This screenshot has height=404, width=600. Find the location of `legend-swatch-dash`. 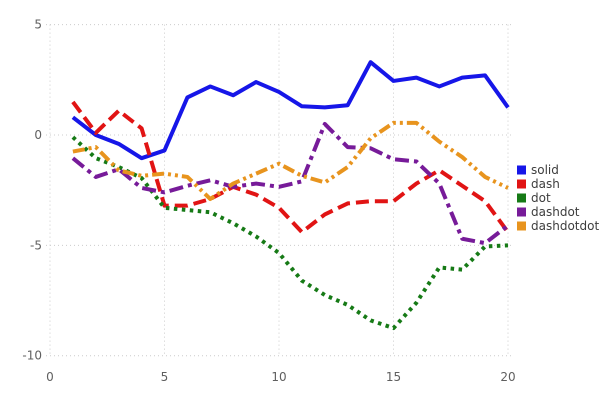

legend-swatch-dash is located at coordinates (521, 184).